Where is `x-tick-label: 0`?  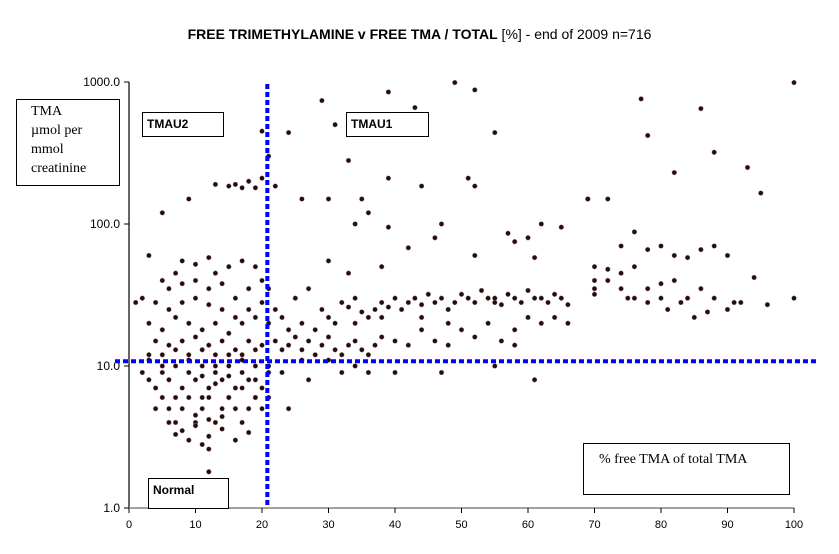 x-tick-label: 0 is located at coordinates (129, 525).